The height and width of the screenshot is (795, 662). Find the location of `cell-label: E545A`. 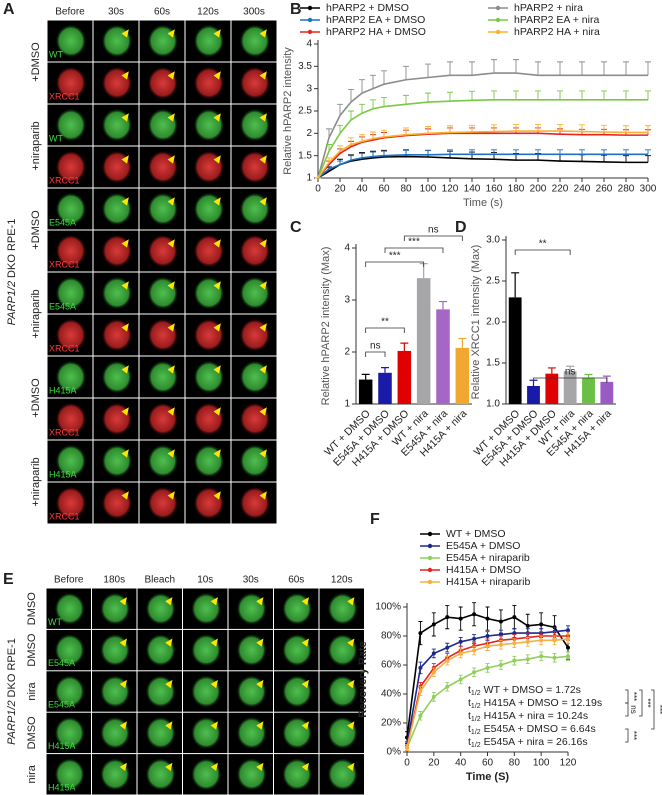

cell-label: E545A is located at coordinates (61, 663).